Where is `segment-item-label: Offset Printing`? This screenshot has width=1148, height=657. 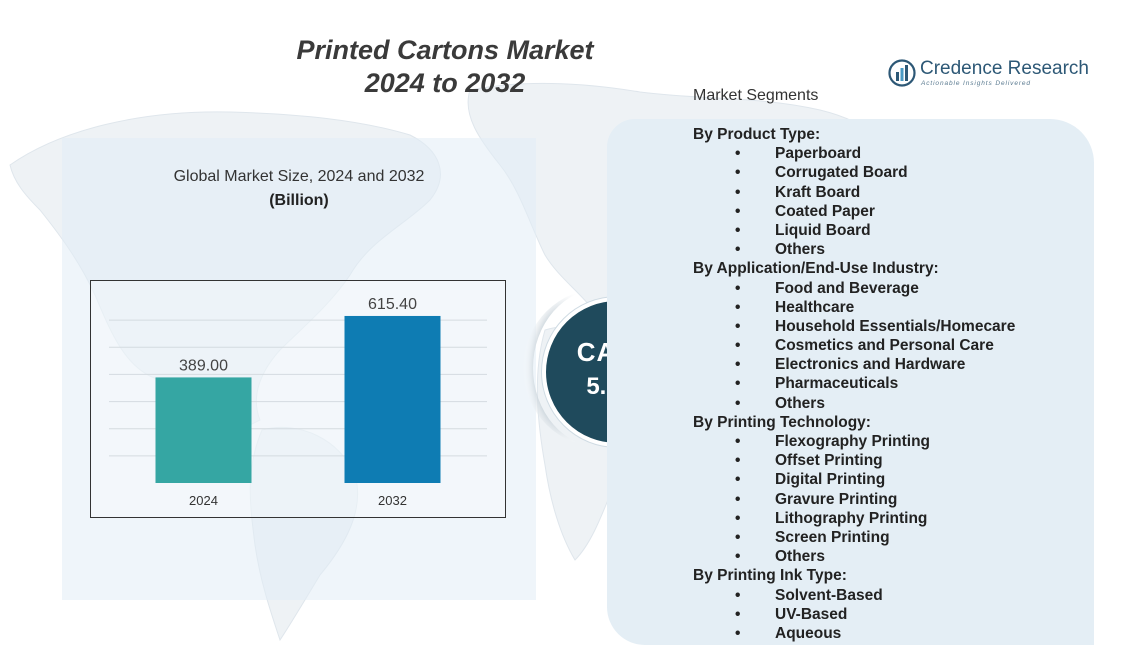
segment-item-label: Offset Printing is located at coordinates (829, 461).